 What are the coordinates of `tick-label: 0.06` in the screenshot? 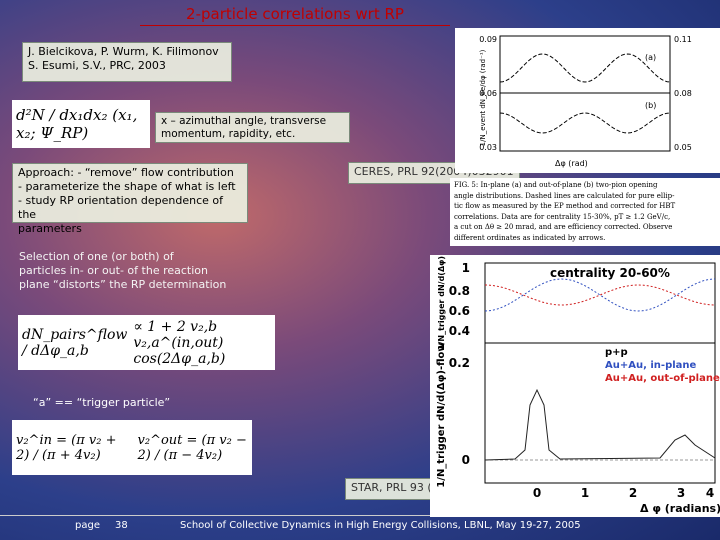 It's located at (488, 93).